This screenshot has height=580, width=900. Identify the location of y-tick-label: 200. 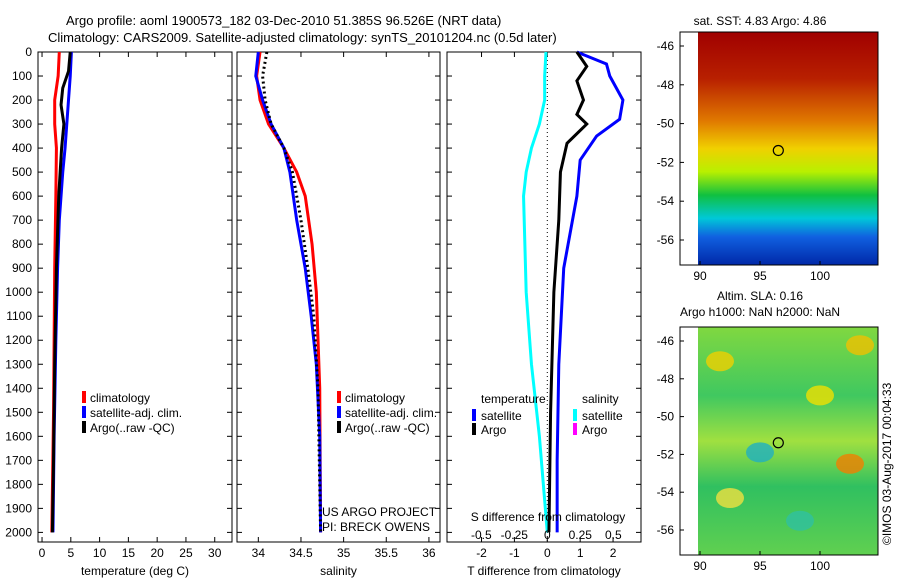
(22, 100).